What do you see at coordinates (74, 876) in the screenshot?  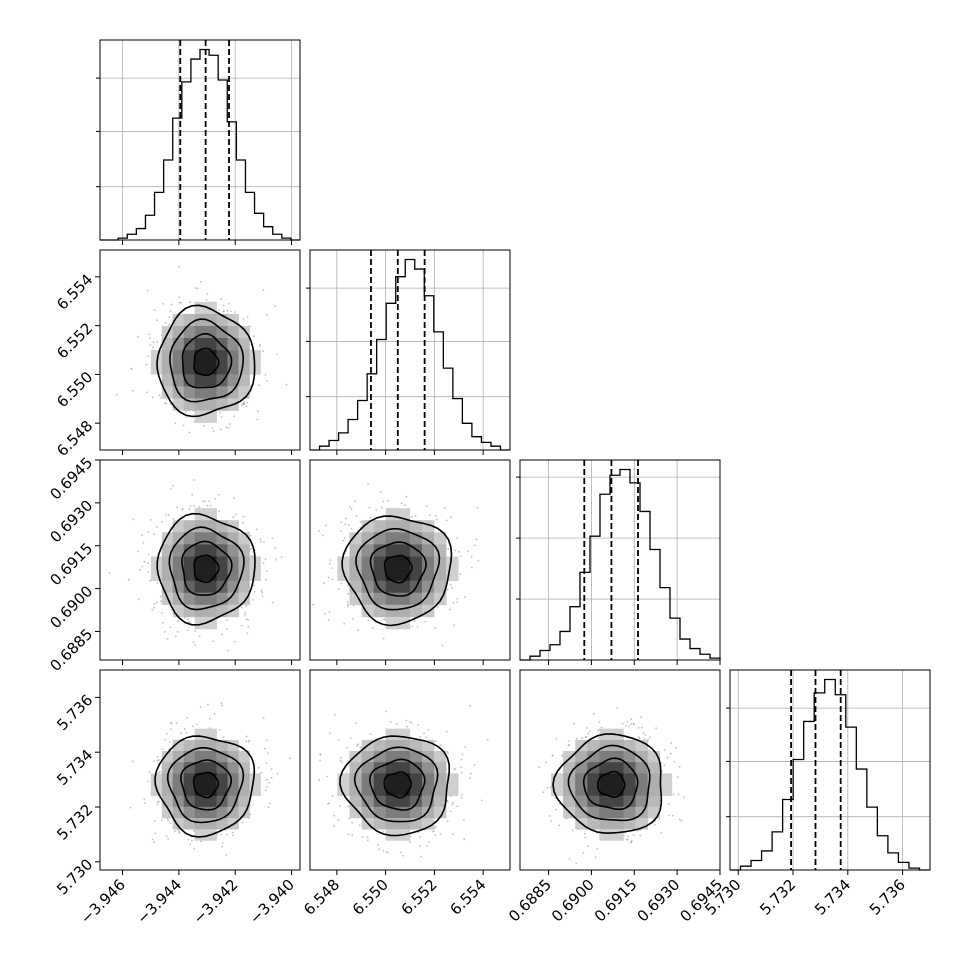 I see `y-tick-label: 5.730` at bounding box center [74, 876].